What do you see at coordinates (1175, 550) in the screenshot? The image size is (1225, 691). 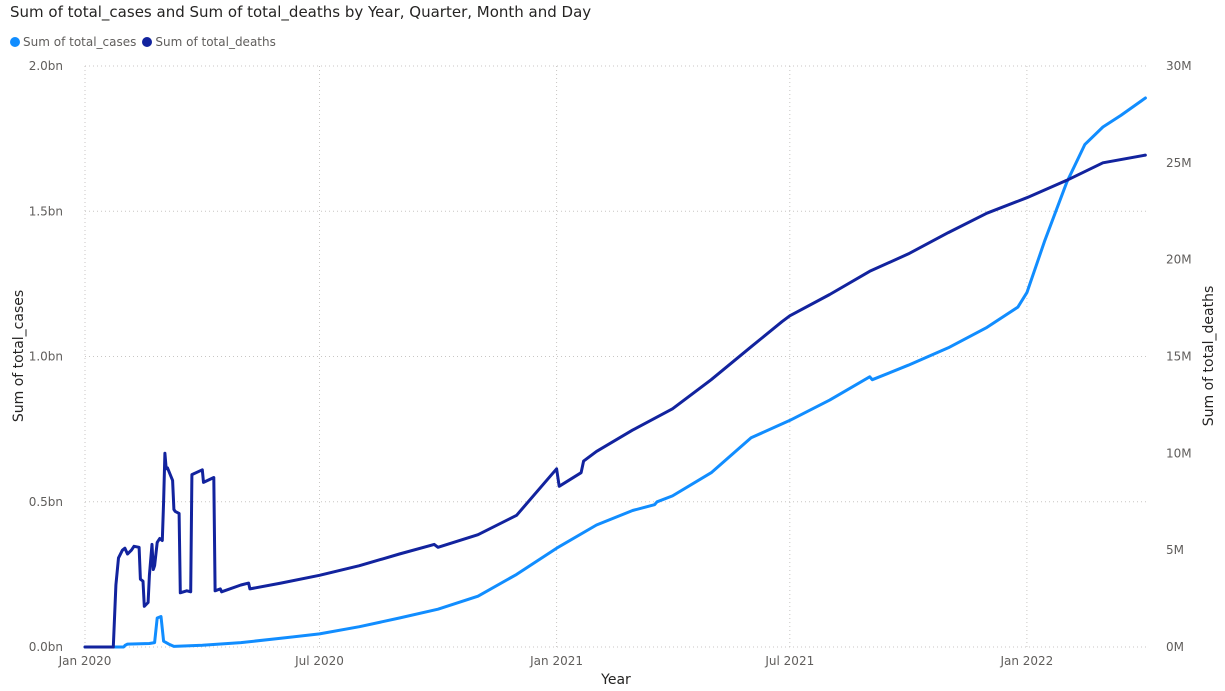 I see `y2-tick-label-1: 5M` at bounding box center [1175, 550].